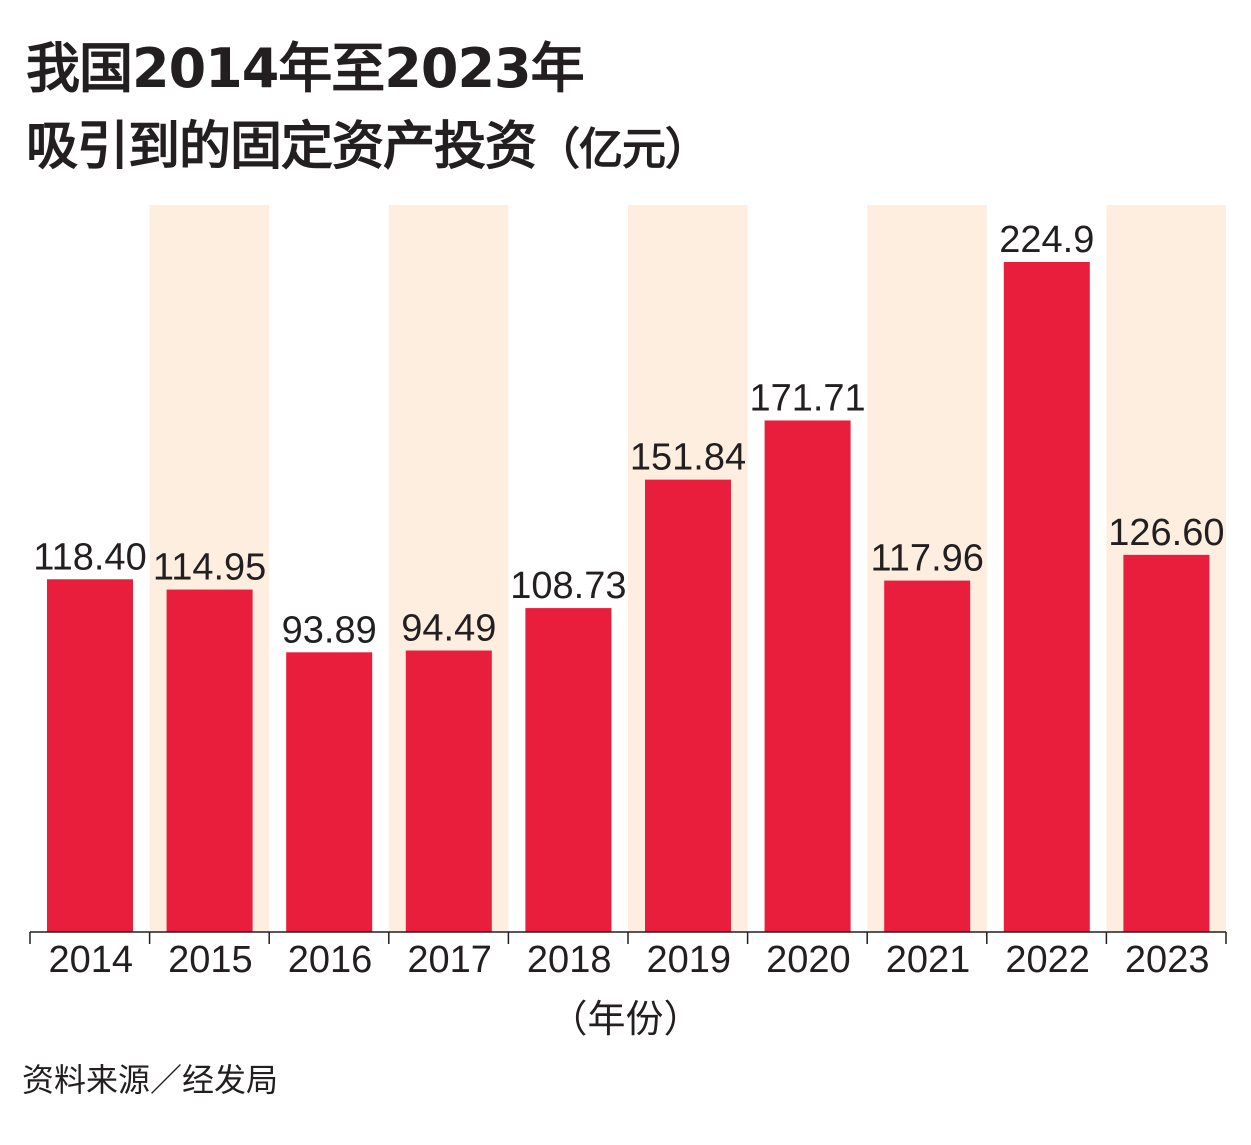 The width and height of the screenshot is (1251, 1145). What do you see at coordinates (1046, 240) in the screenshot?
I see `value-label-2022: 224.9` at bounding box center [1046, 240].